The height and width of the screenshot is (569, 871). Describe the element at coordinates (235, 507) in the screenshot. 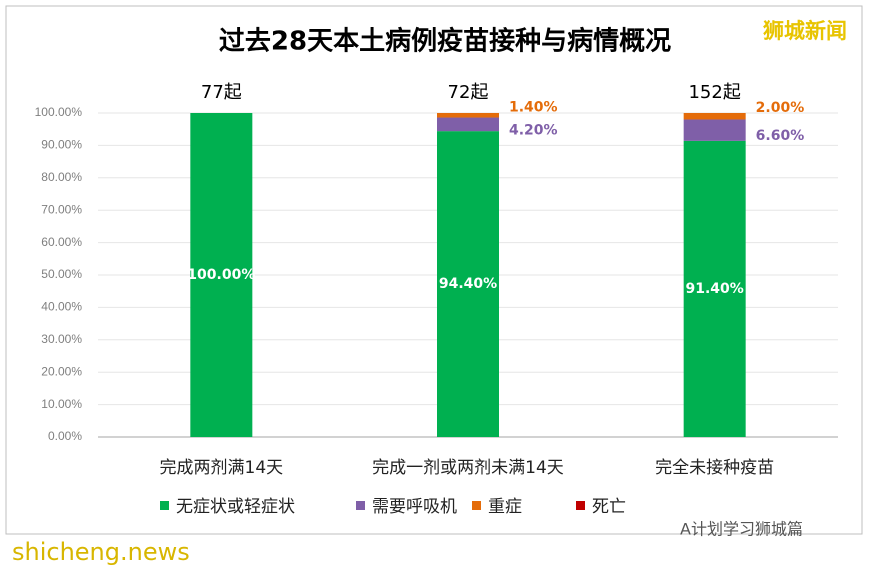

I see `legend-label: 无症状或轻症状` at that location.